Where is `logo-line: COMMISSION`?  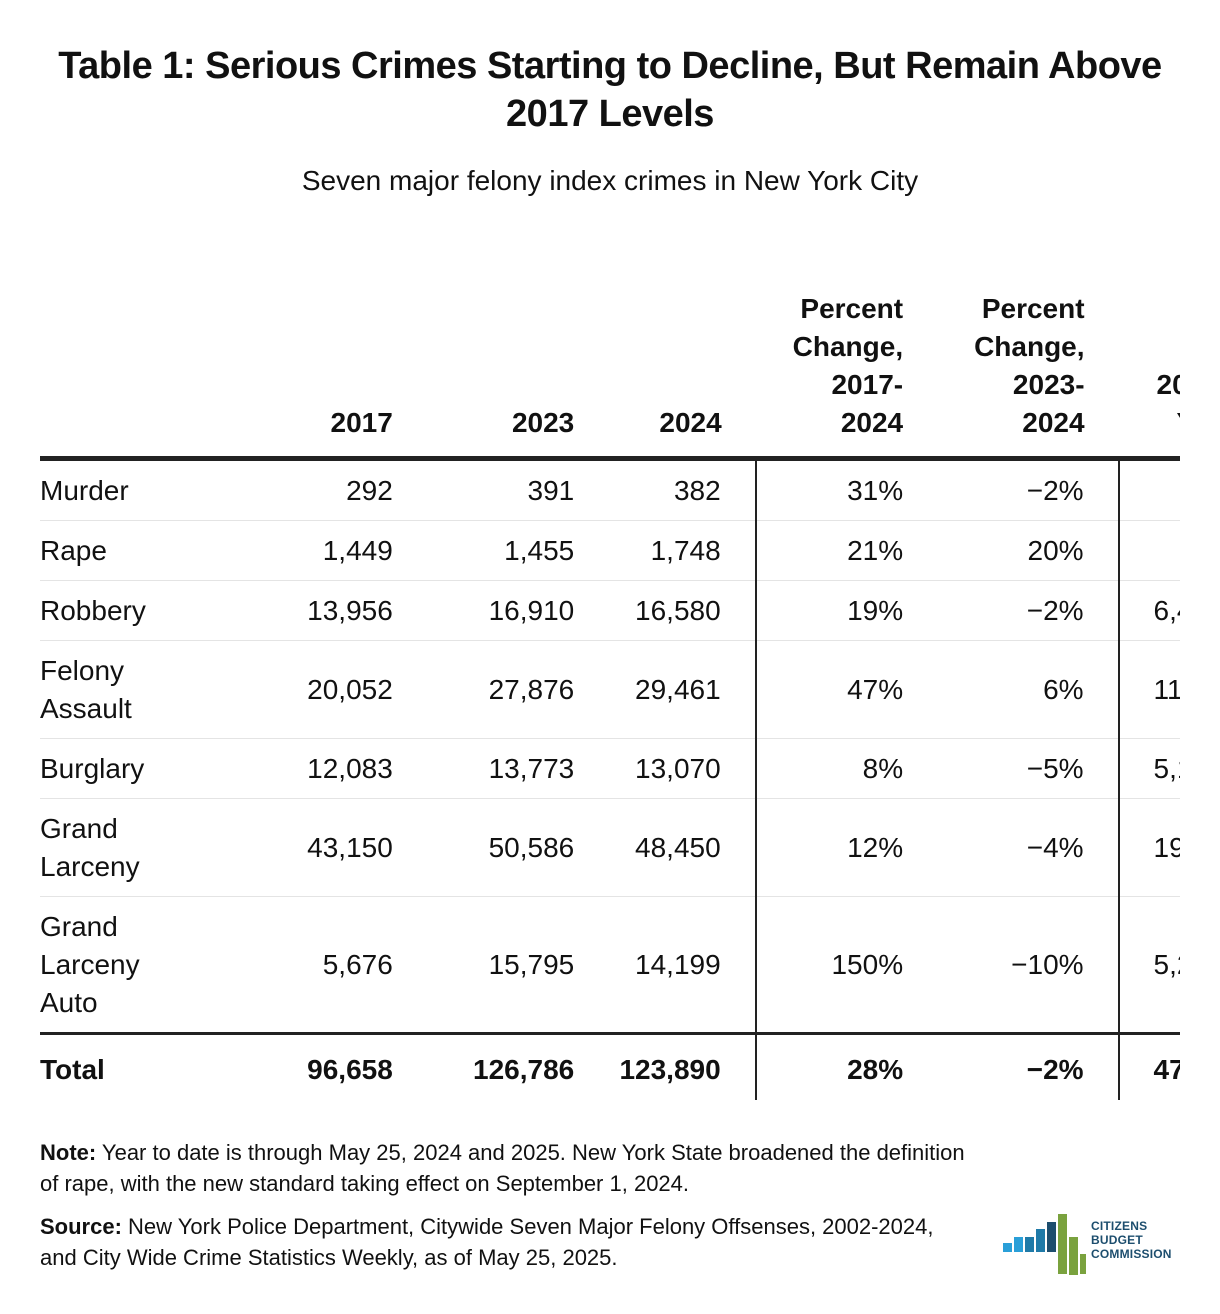
logo-line: COMMISSION is located at coordinates (1131, 1254).